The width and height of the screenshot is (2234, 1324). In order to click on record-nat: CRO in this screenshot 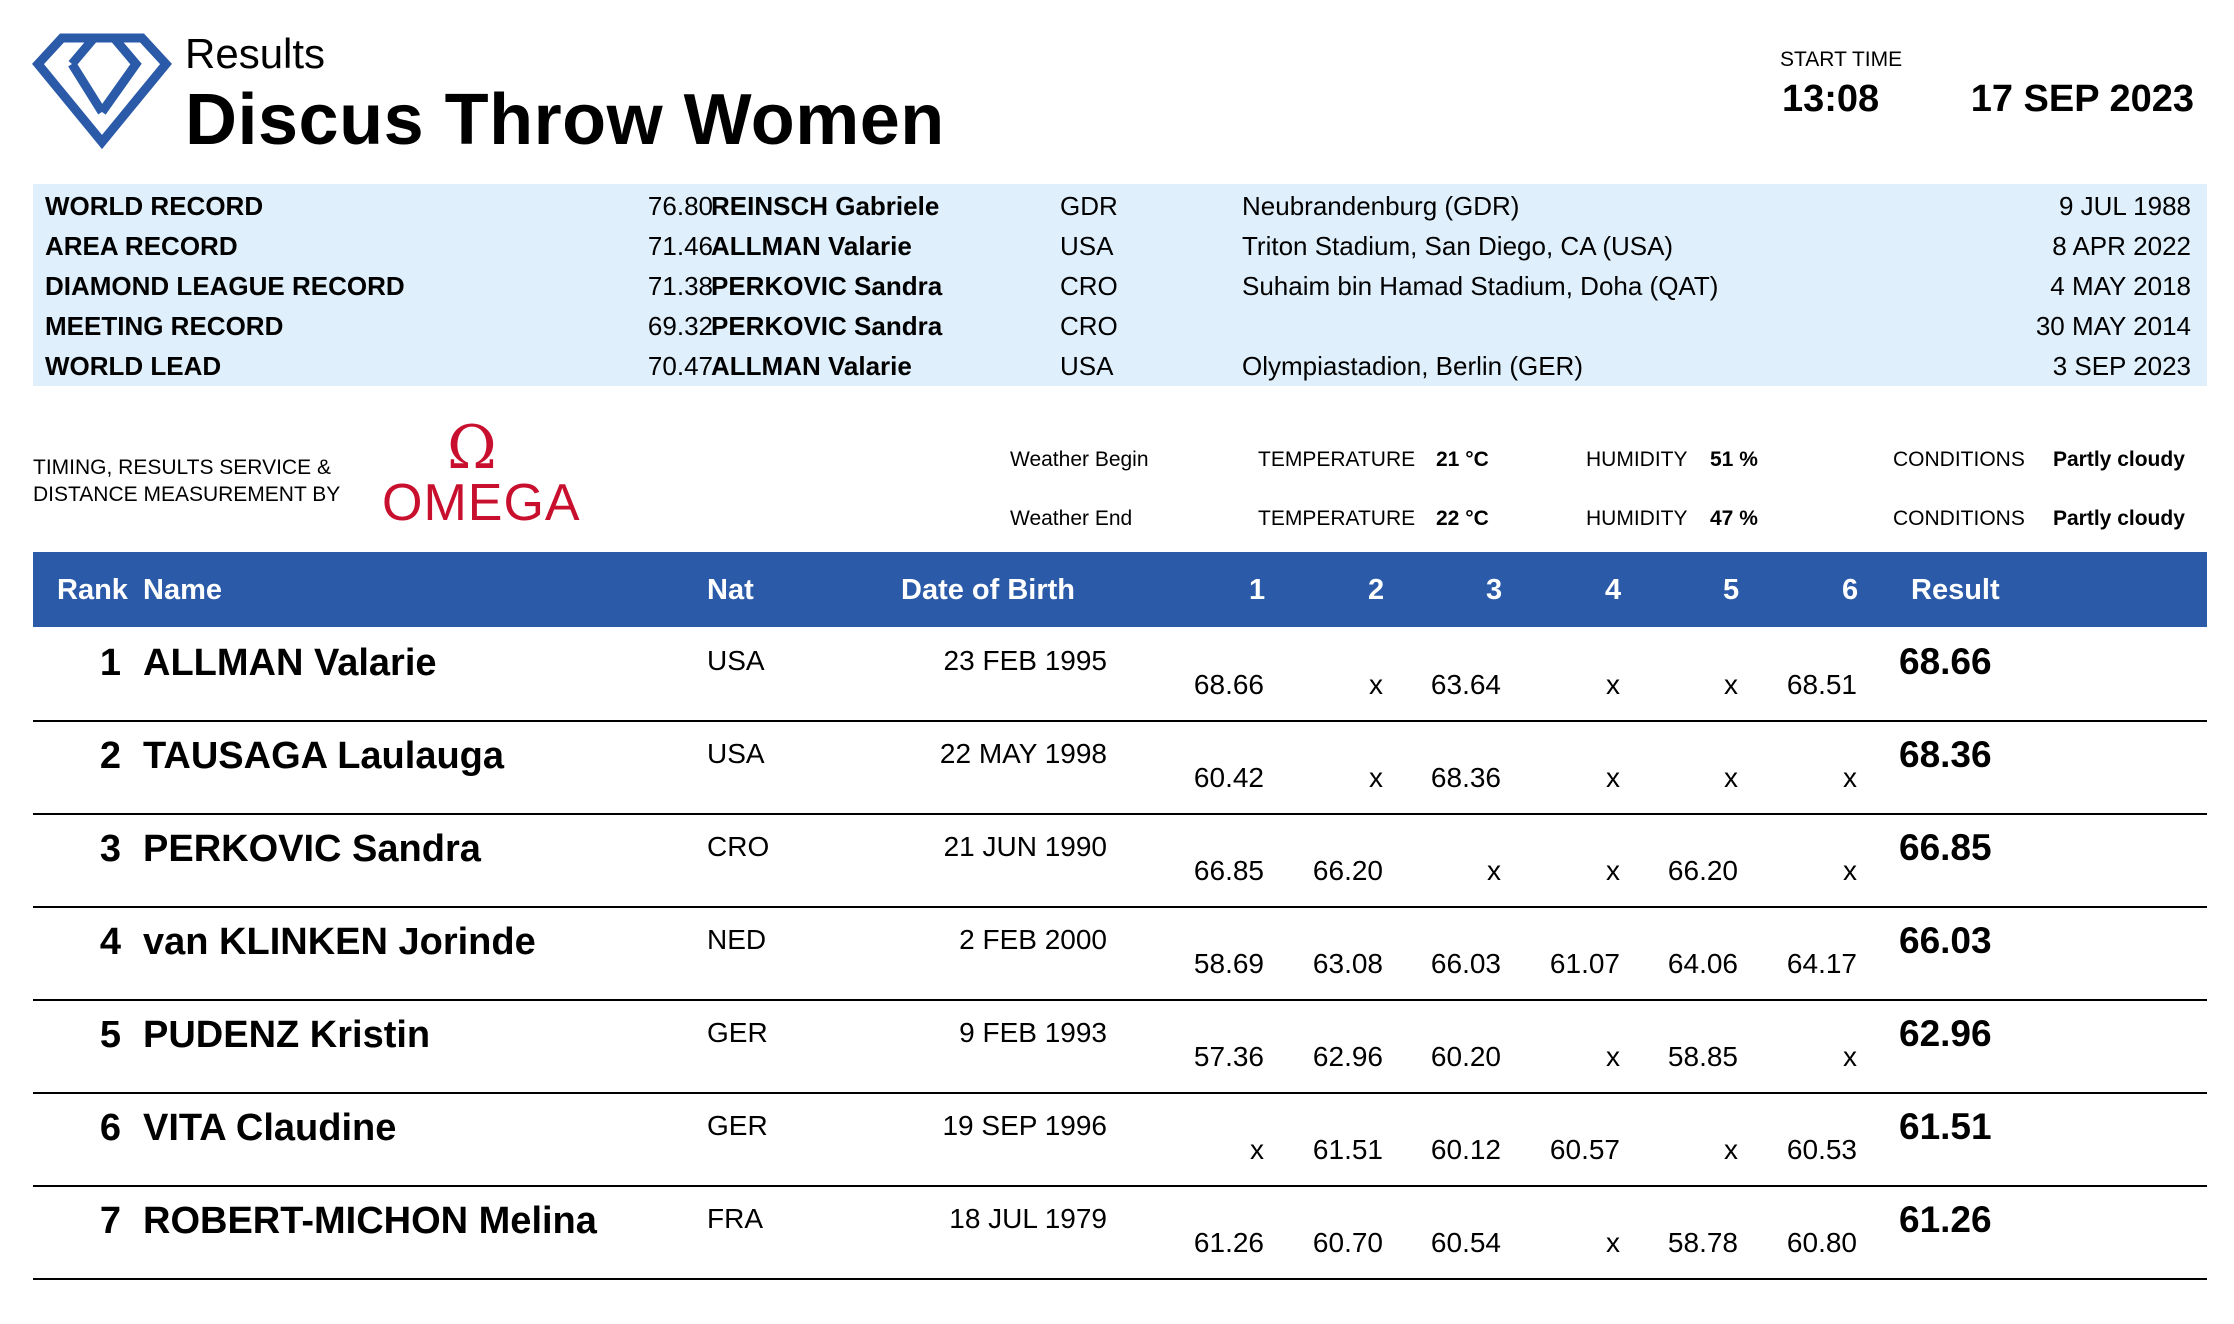, I will do `click(1089, 286)`.